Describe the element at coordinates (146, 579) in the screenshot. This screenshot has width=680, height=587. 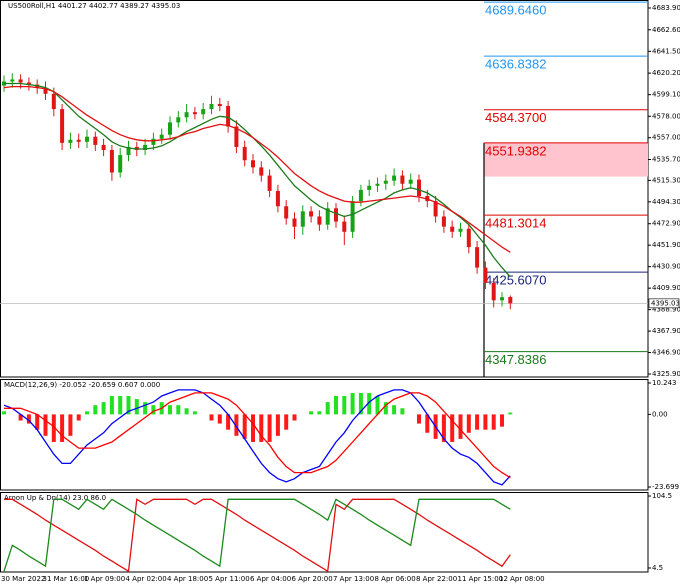
I see `x-tick-label: 4 Apr 02:00` at that location.